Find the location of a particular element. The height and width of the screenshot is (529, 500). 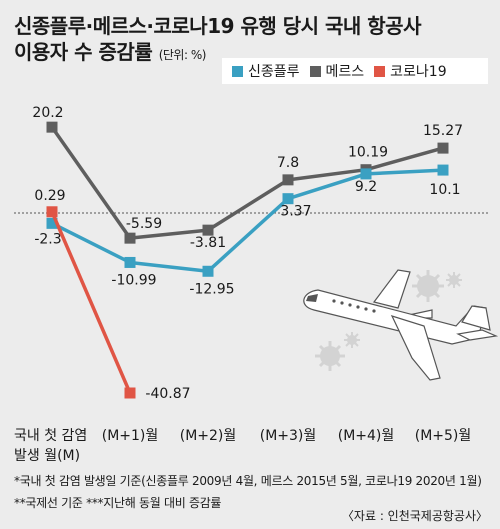

airplane-icon is located at coordinates (401, 325).